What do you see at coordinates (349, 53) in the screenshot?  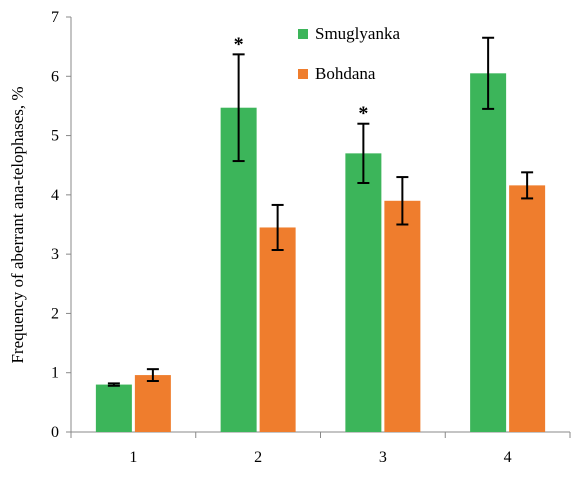 I see `legend: Smuglyanka Bohdana` at bounding box center [349, 53].